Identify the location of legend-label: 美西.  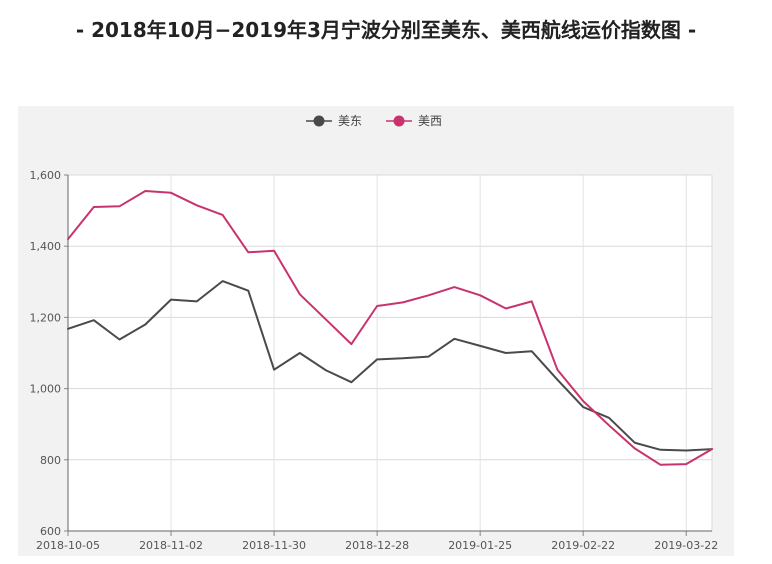
(430, 121).